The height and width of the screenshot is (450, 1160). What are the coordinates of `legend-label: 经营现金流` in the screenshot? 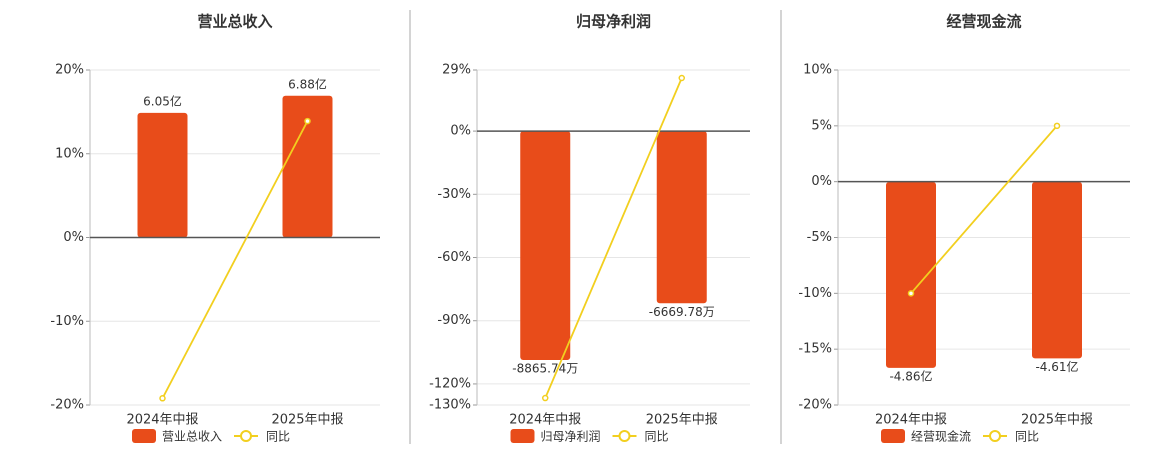 It's located at (941, 436).